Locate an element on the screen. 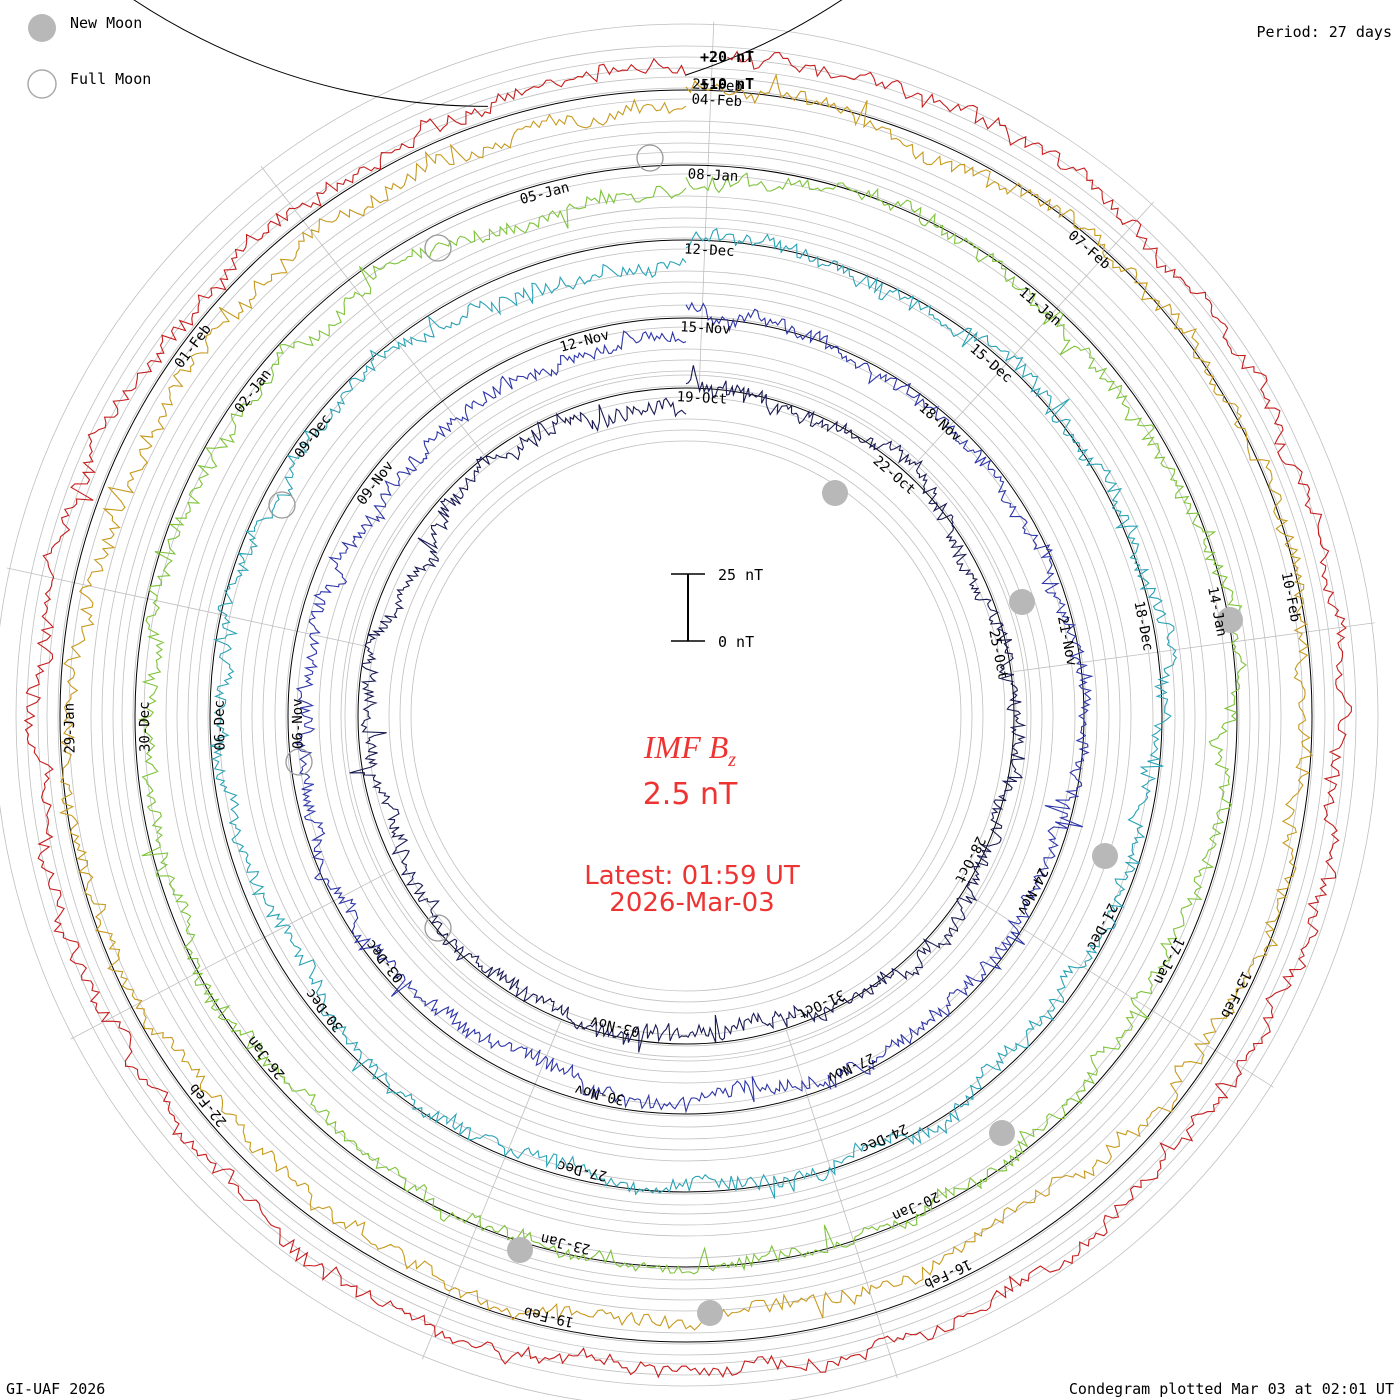 The height and width of the screenshot is (1400, 1400). new-moon-icon is located at coordinates (42, 28).